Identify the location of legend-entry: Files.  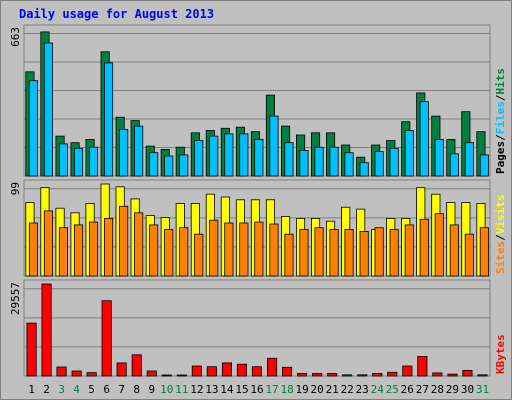
(500, 117).